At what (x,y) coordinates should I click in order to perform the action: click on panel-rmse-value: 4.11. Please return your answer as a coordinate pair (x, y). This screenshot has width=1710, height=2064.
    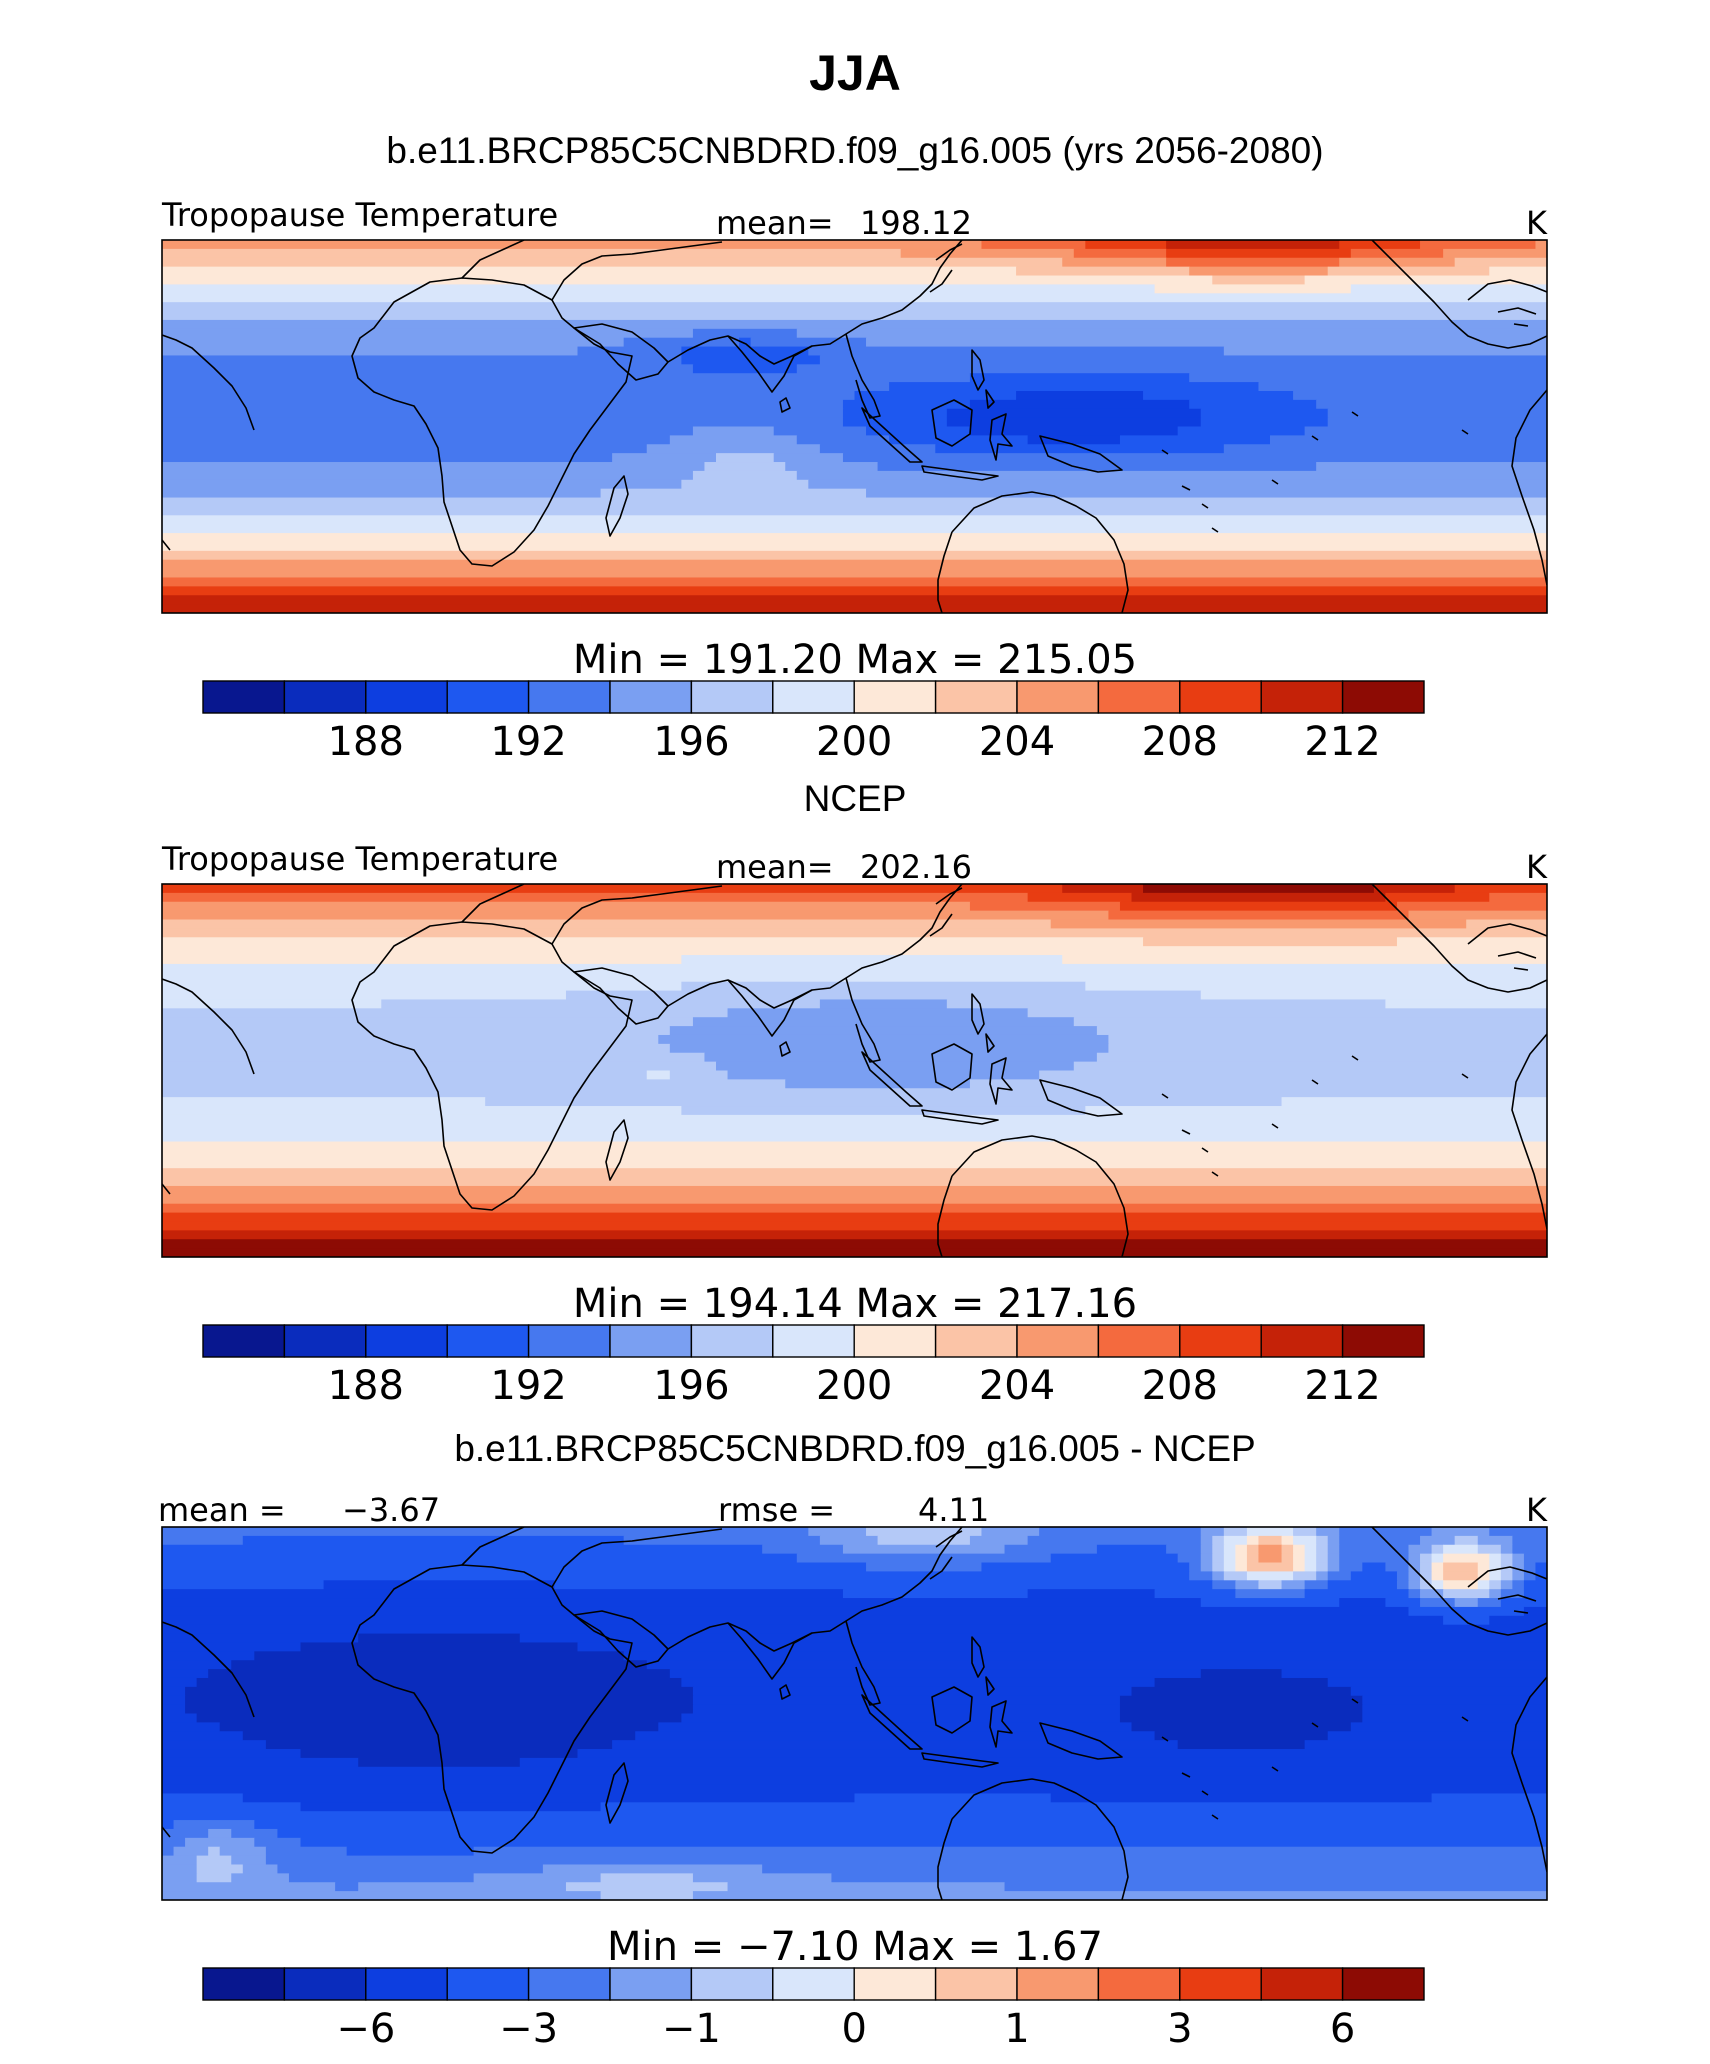
    Looking at the image, I should click on (953, 1510).